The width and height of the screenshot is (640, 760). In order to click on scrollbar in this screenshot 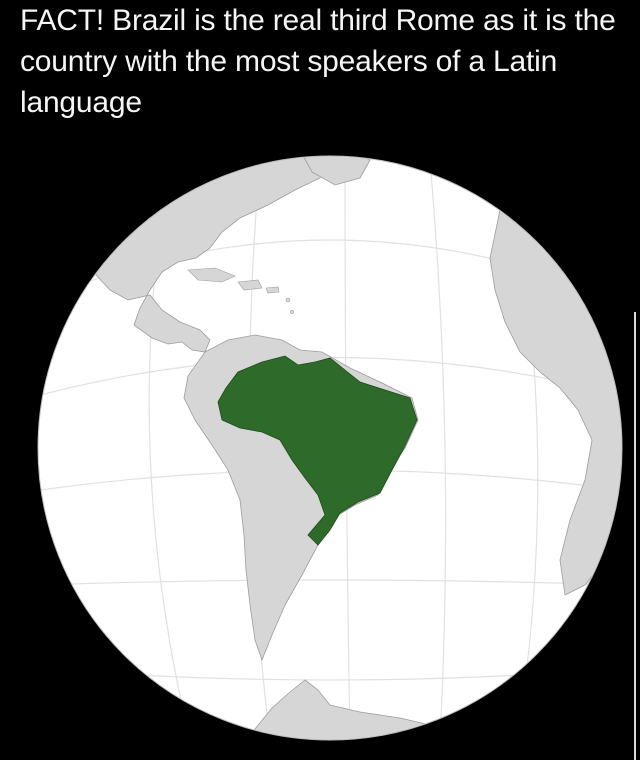, I will do `click(635, 536)`.